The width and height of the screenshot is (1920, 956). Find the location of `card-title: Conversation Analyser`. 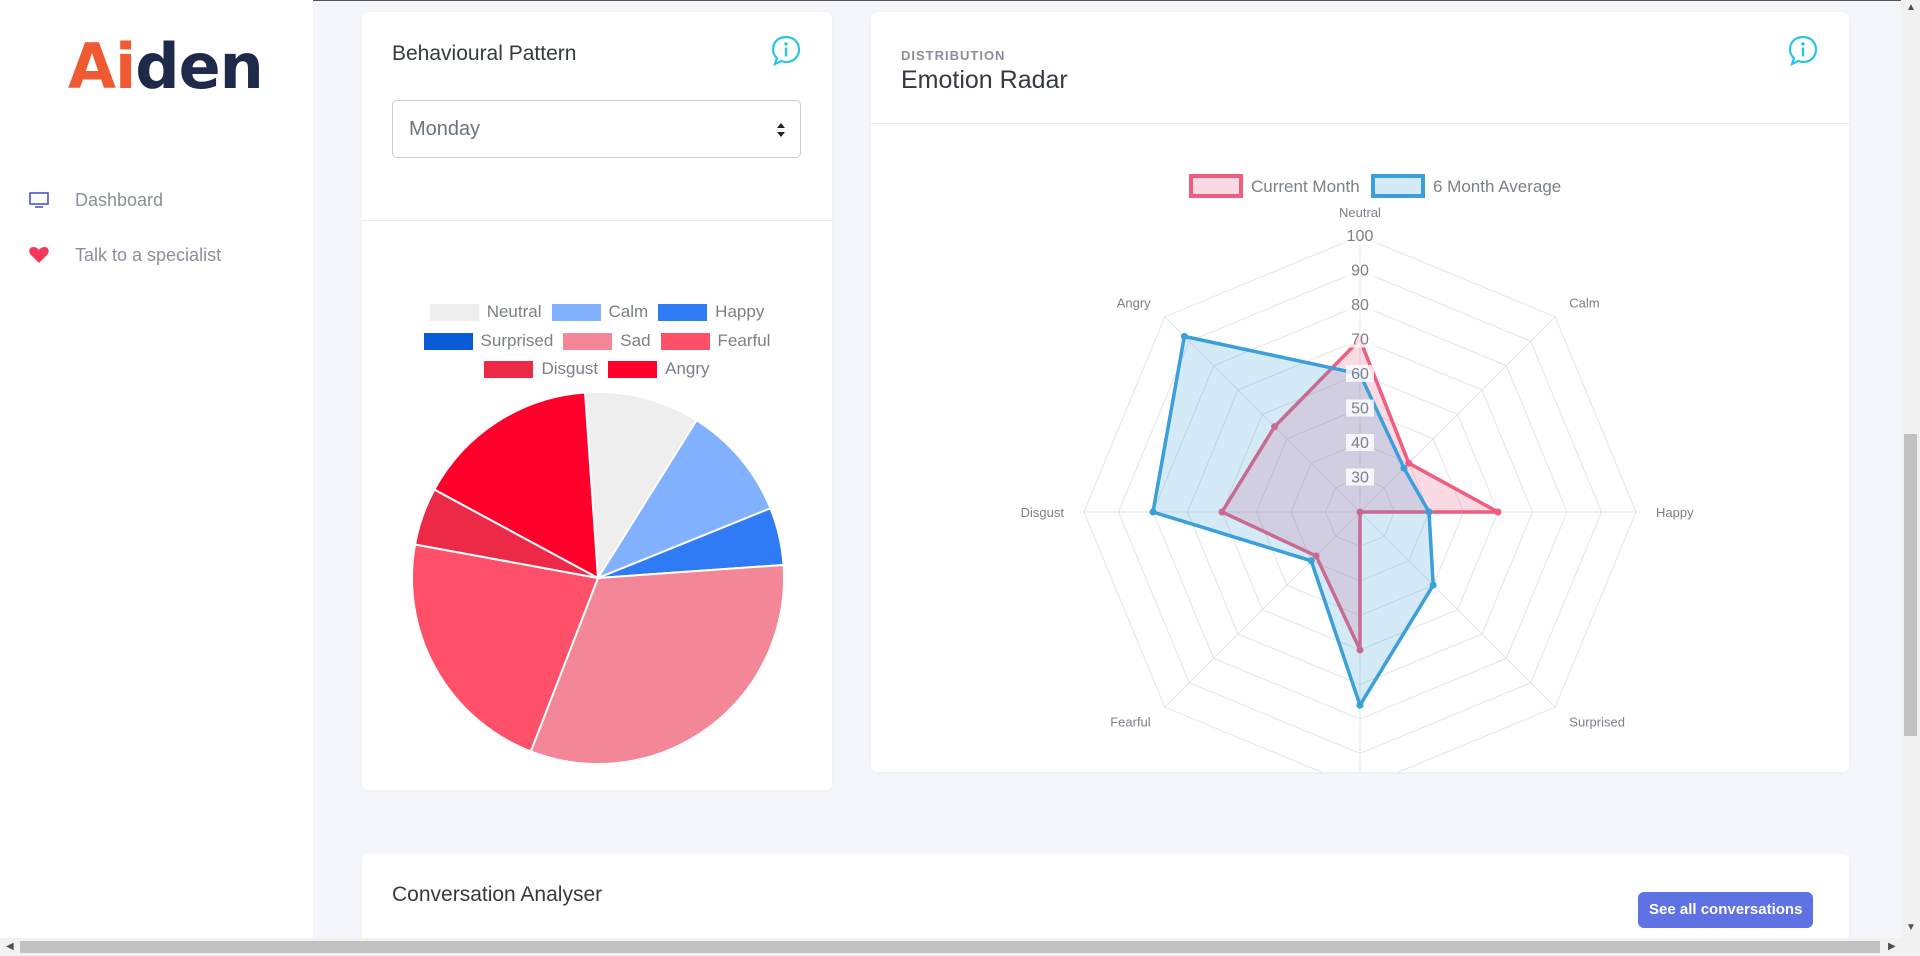

card-title: Conversation Analyser is located at coordinates (497, 894).